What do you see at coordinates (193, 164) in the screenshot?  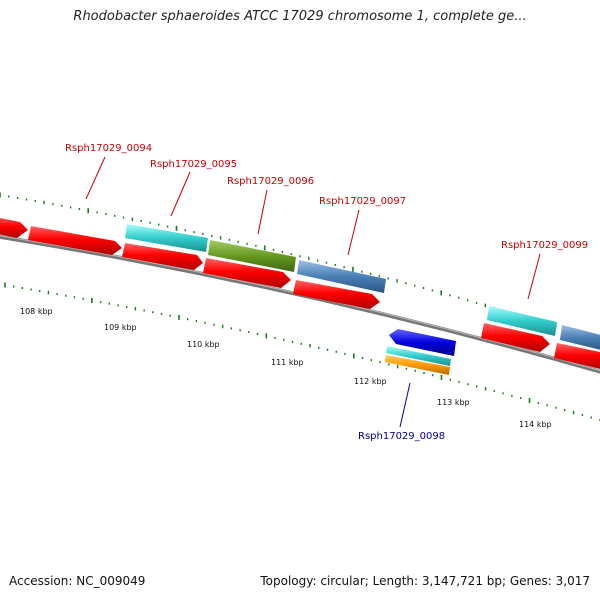 I see `gene-label: Rsph17029_0095` at bounding box center [193, 164].